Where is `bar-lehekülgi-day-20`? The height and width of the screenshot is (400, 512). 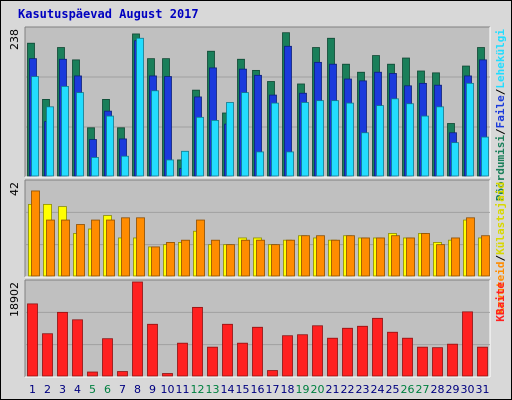
bar-lehekülgi-day-20 is located at coordinates (320, 138).